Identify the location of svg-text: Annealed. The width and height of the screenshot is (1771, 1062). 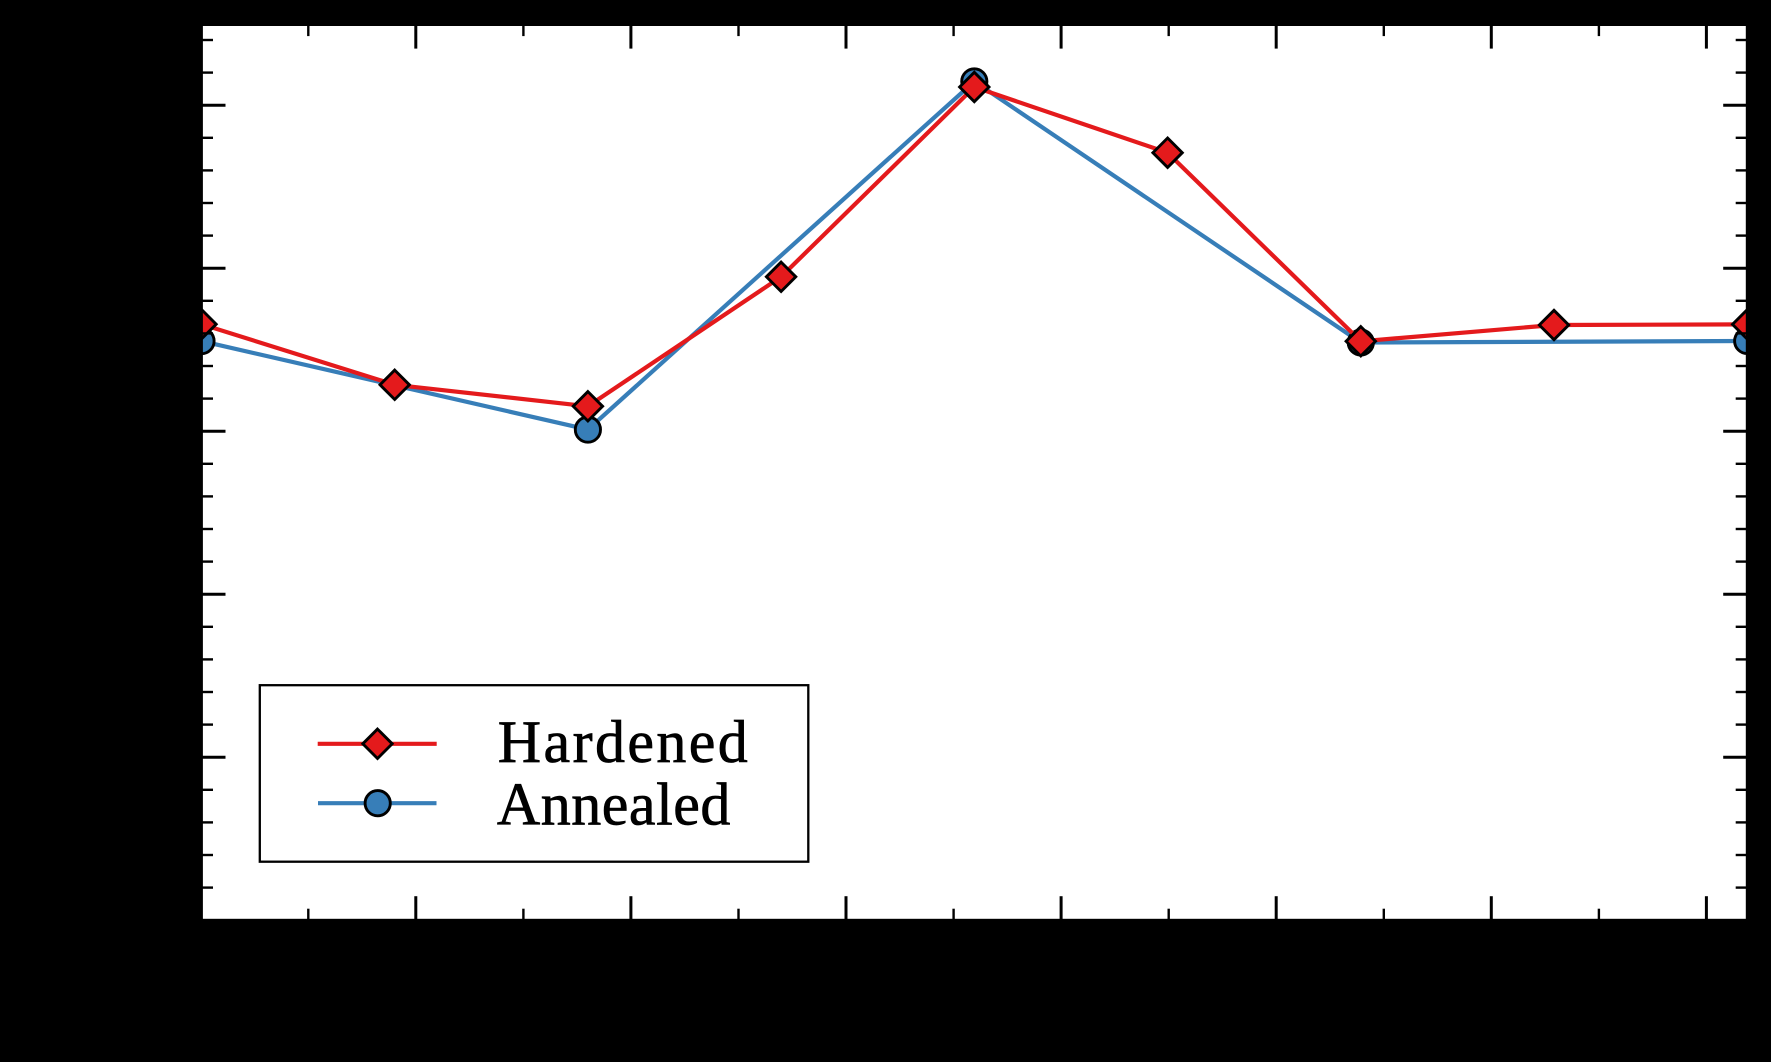
(614, 805).